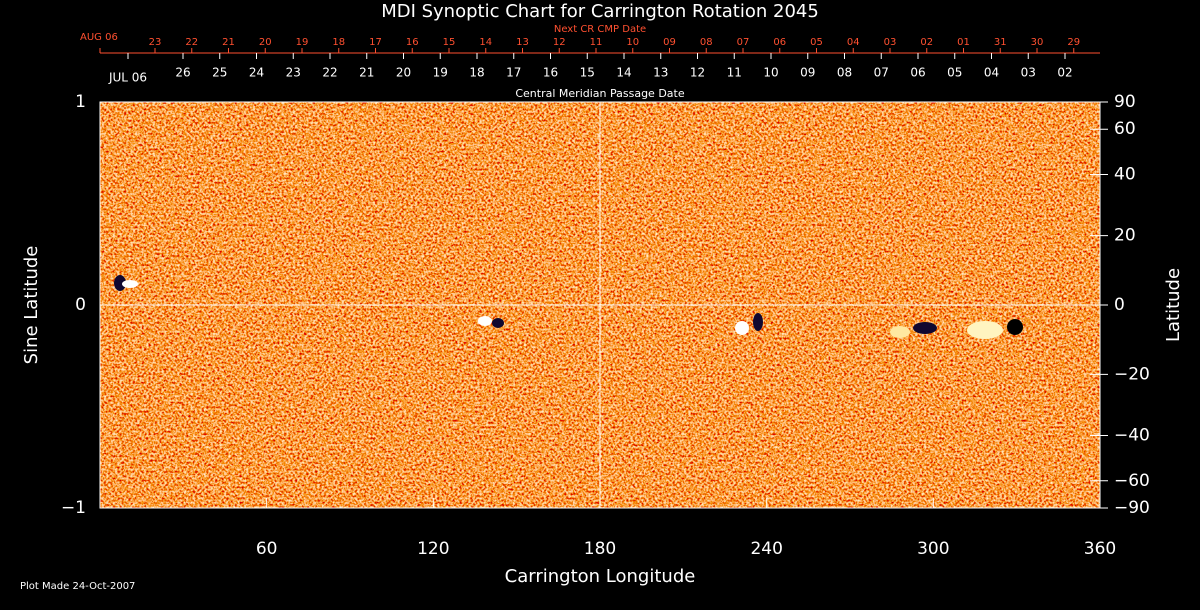  Describe the element at coordinates (1000, 42) in the screenshot. I see `top-date-label: 31` at that location.